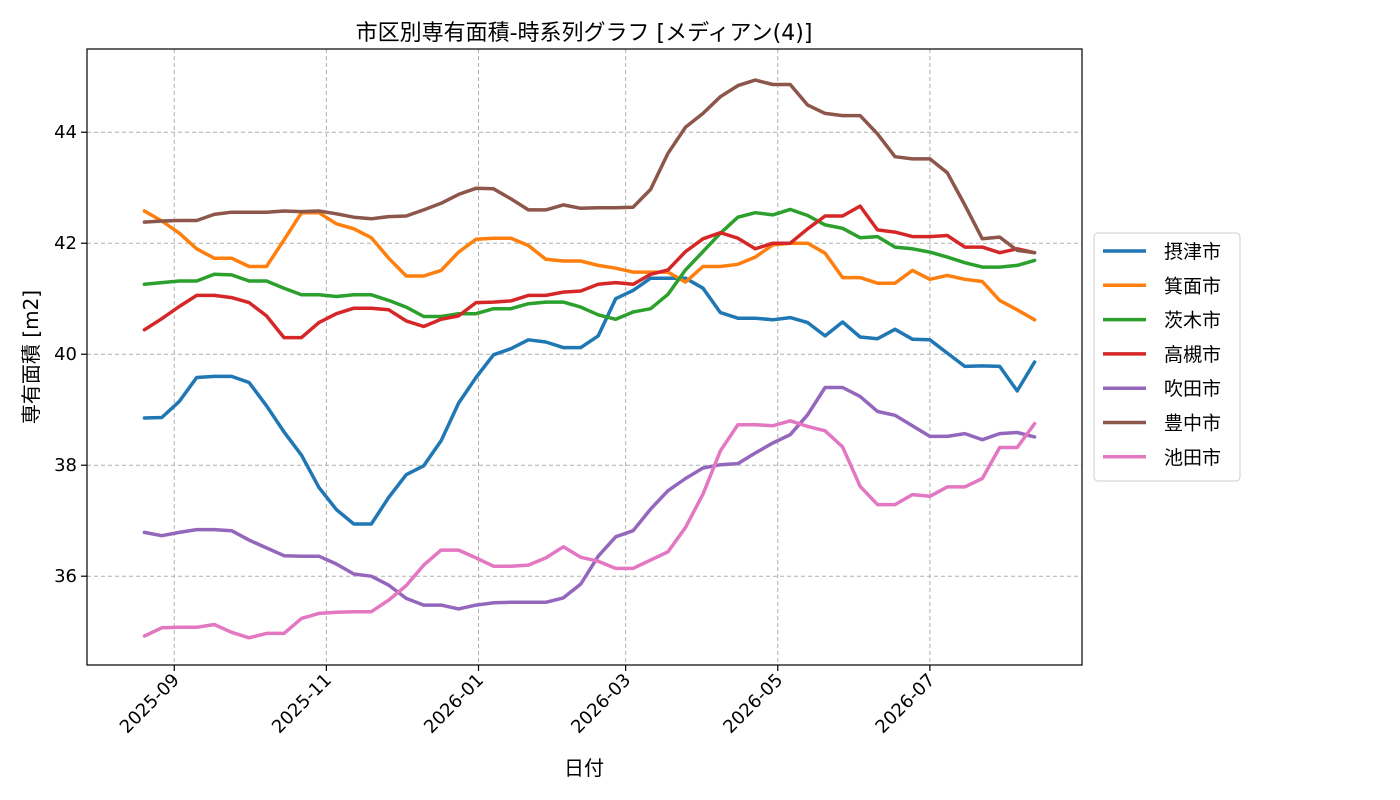 This screenshot has height=800, width=1400. What do you see at coordinates (1192, 458) in the screenshot?
I see `legend-label: 池田市` at bounding box center [1192, 458].